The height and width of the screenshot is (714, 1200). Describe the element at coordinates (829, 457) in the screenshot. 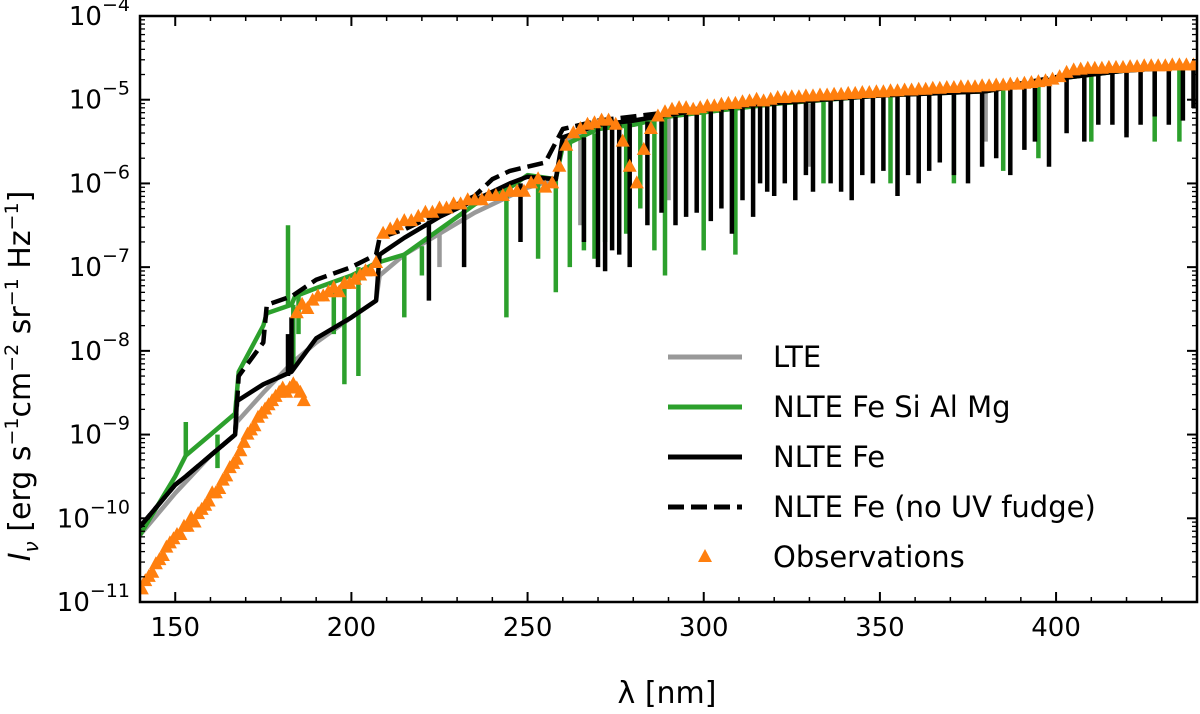

I see `legend-label-nlte-fe: NLTE Fe` at that location.